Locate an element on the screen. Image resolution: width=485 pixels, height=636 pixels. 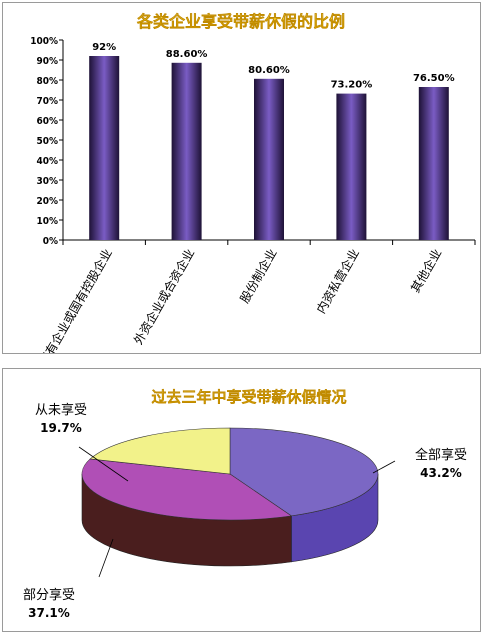
y-tick-label: 0% is located at coordinates (50, 241).